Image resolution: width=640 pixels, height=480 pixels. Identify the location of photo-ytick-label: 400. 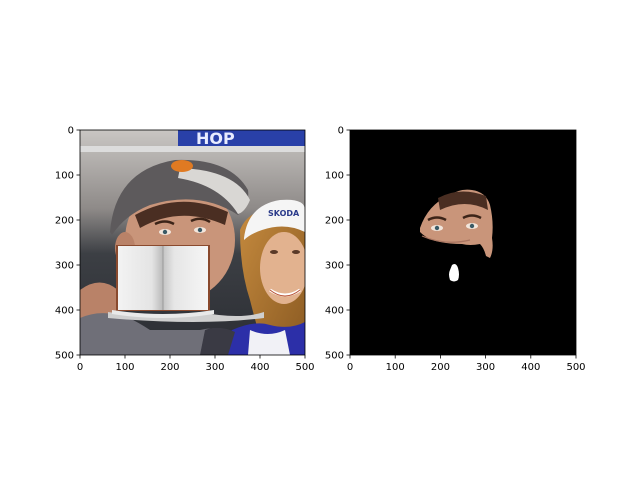
(64, 311).